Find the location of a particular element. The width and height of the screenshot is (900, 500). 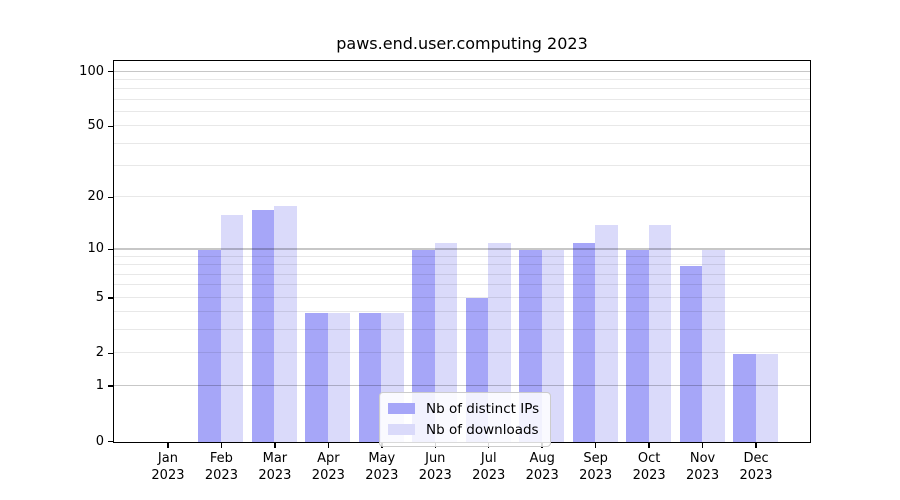

x-tick-label: Jul 2023 is located at coordinates (489, 467).